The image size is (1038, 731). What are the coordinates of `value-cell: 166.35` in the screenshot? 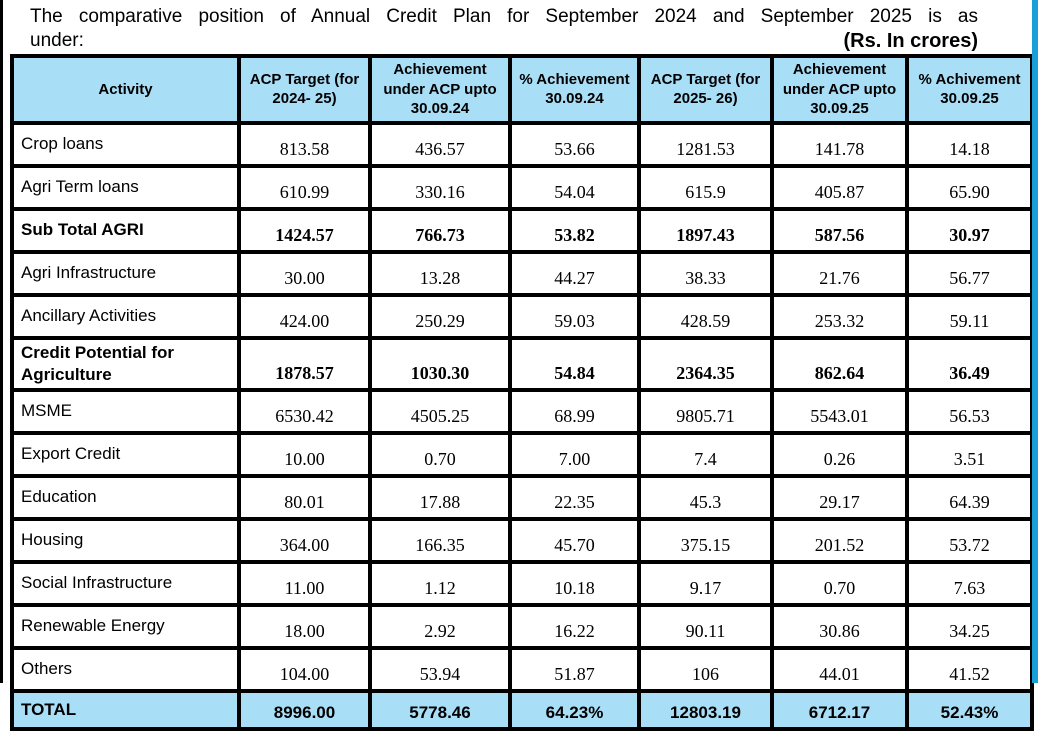 It's located at (440, 540).